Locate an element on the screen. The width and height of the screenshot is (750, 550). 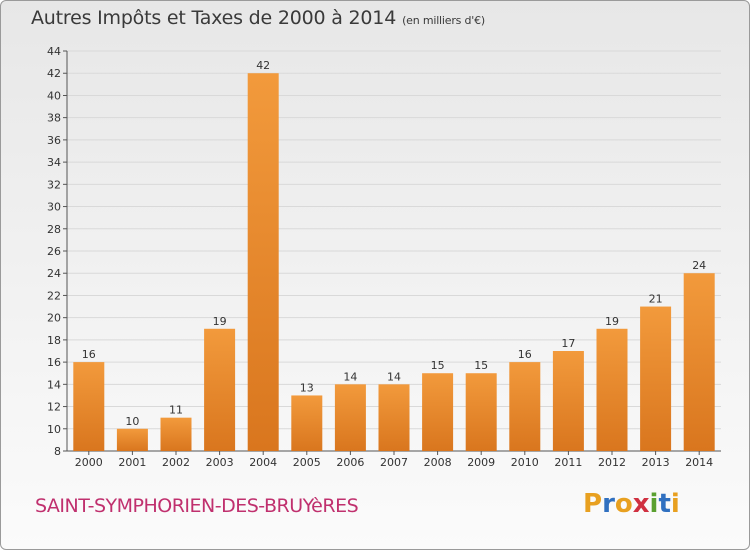
y-tick-label: 16 is located at coordinates (54, 362).